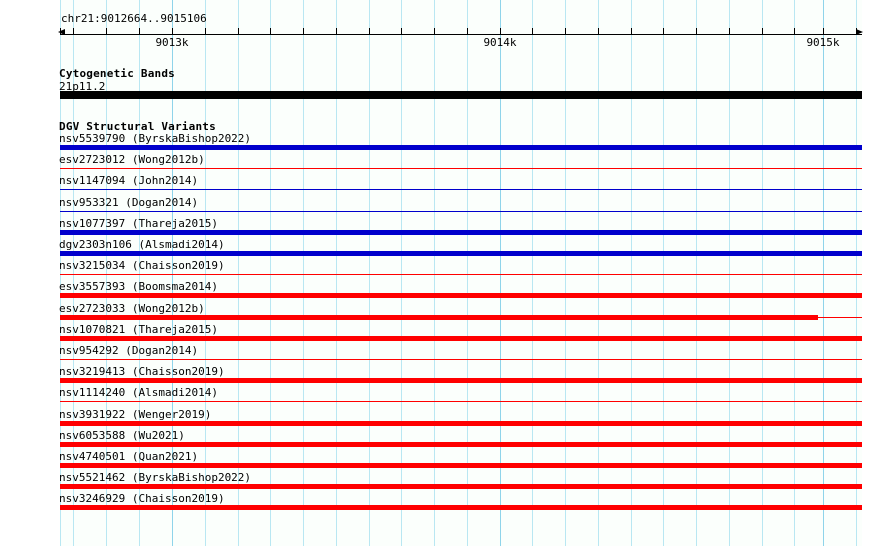 The image size is (890, 546). I want to click on left-margin, so click(30, 273).